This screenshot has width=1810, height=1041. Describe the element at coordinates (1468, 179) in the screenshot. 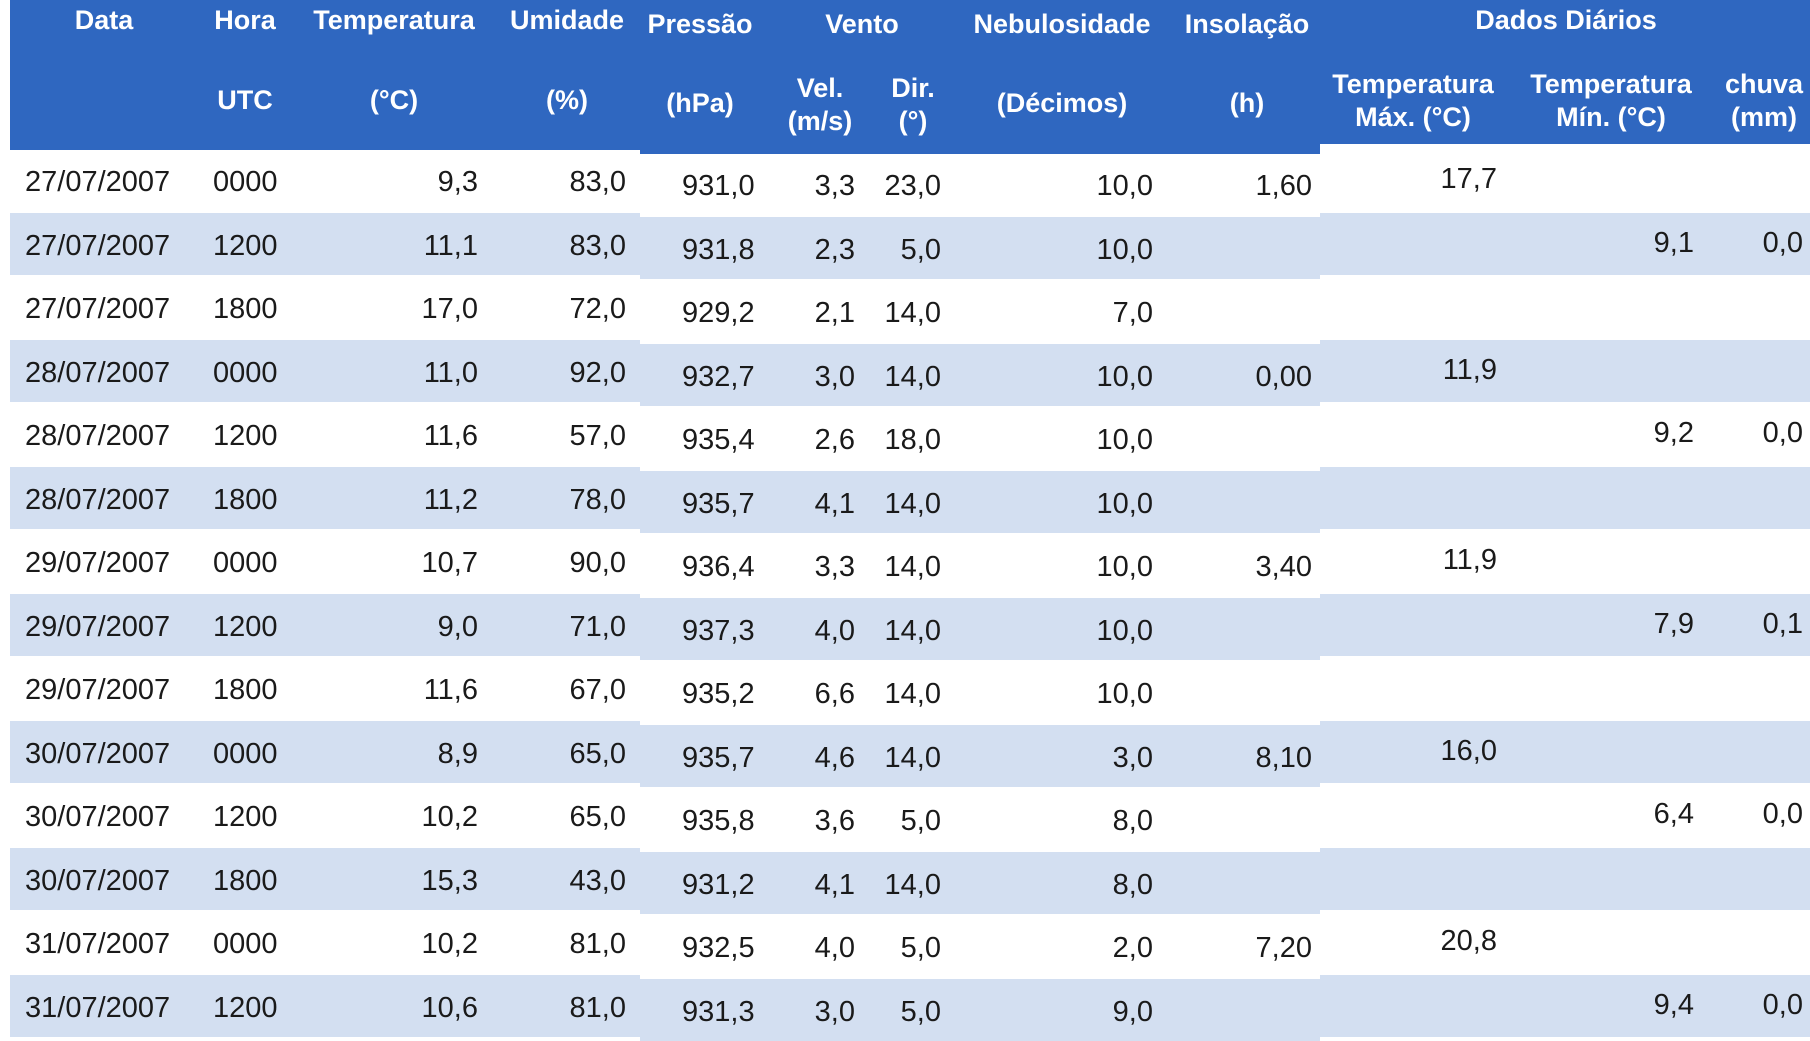

I see `cell-temp-max: 17,7` at that location.